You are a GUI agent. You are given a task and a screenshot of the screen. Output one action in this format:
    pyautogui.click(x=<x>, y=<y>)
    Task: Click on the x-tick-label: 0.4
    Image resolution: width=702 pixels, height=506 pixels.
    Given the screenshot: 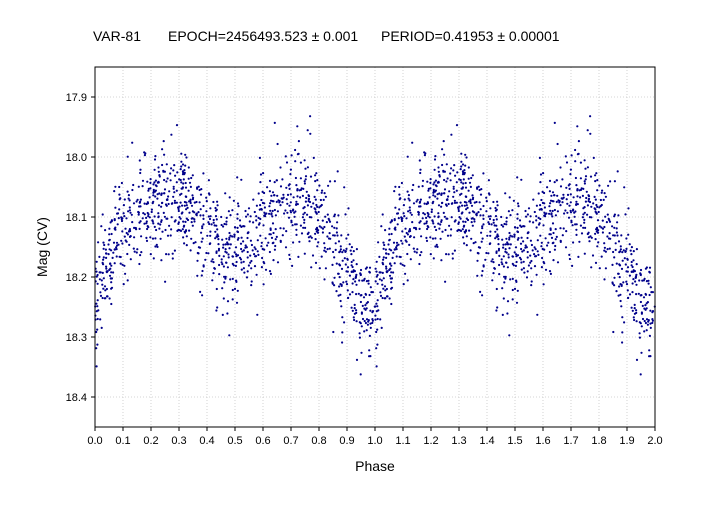 What is the action you would take?
    pyautogui.click(x=206, y=441)
    